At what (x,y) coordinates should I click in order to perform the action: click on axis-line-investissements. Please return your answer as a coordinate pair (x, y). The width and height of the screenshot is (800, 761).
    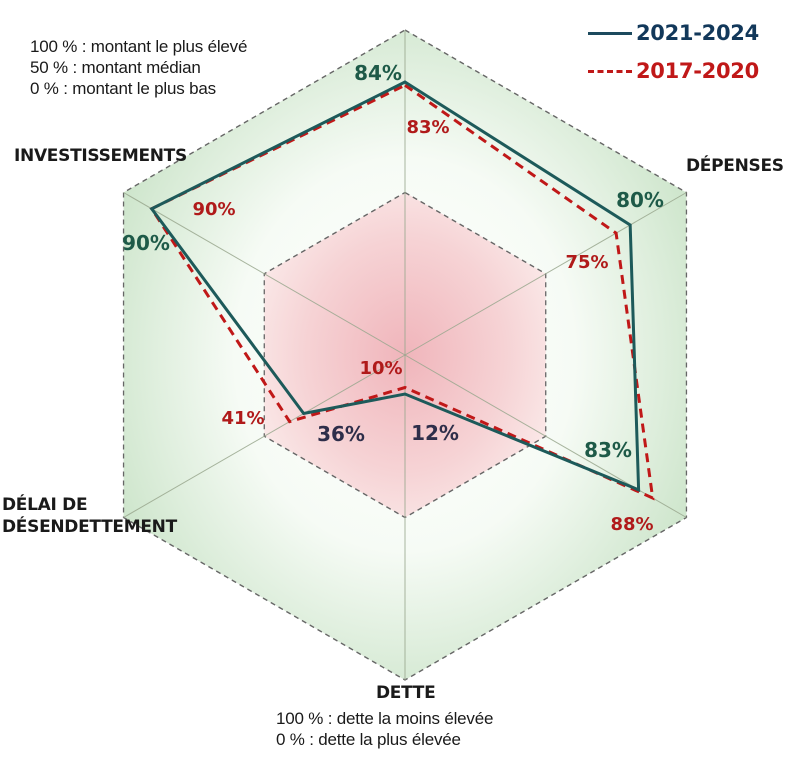
    Looking at the image, I should click on (264, 274).